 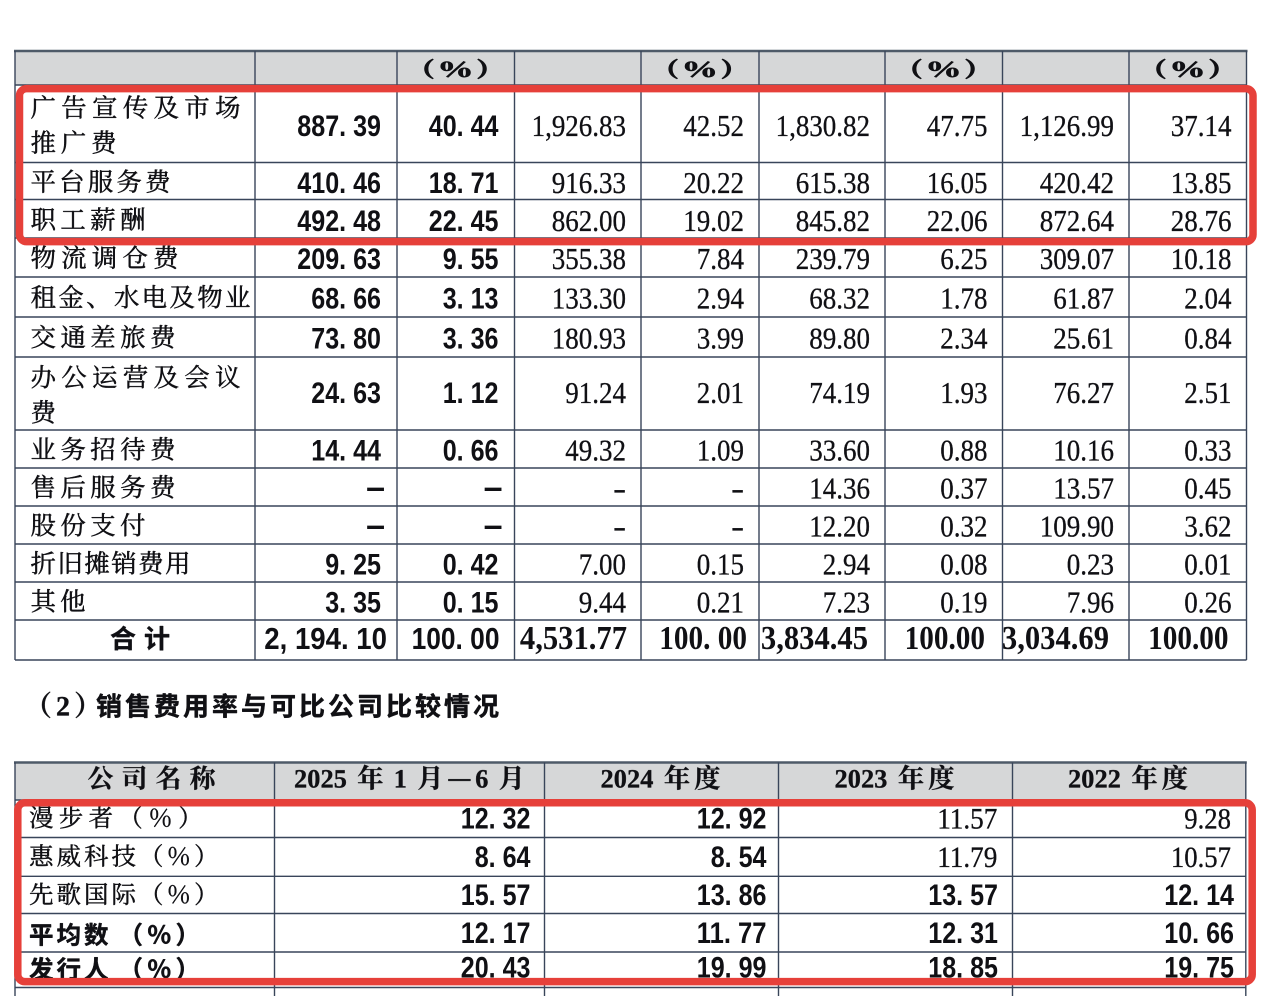 What do you see at coordinates (1201, 182) in the screenshot?
I see `svg-text: 13.85` at bounding box center [1201, 182].